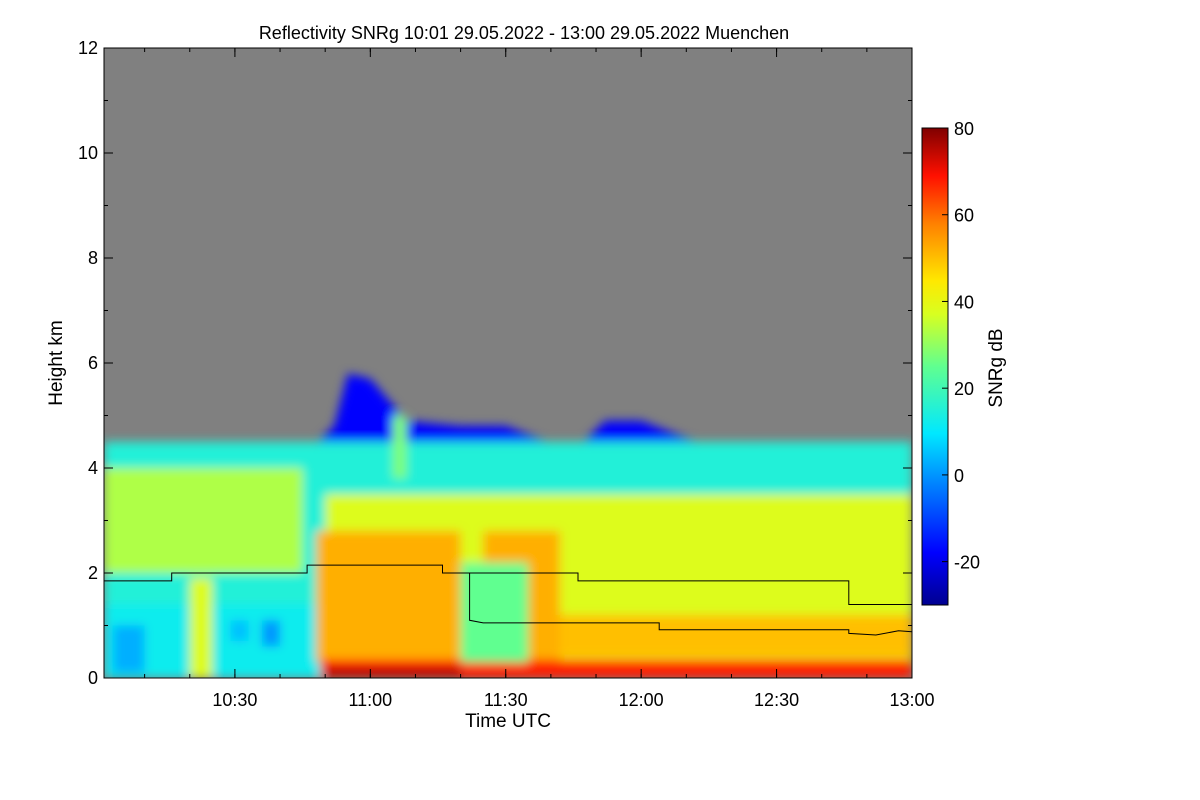 This screenshot has width=1200, height=800. I want to click on colorbar-tick-label: 40, so click(964, 302).